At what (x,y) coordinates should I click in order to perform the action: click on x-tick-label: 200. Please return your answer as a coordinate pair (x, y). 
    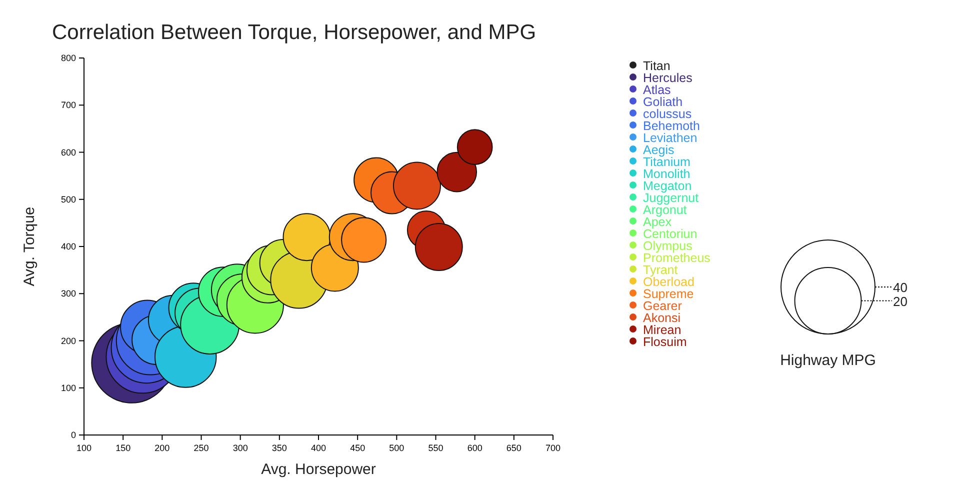
    Looking at the image, I should click on (162, 448).